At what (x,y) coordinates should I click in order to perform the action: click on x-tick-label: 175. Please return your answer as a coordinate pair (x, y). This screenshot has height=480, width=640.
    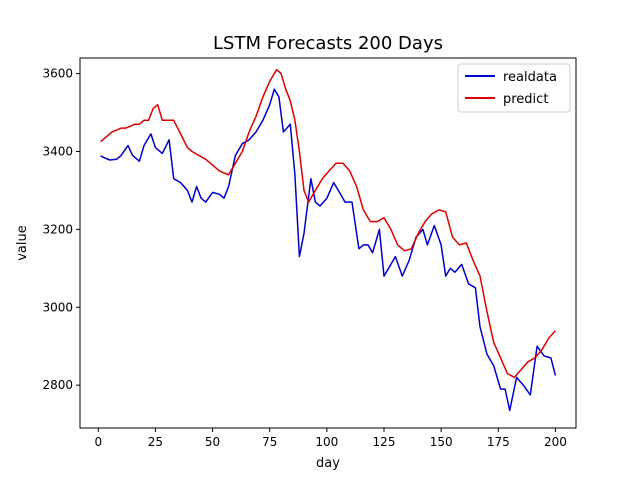
    Looking at the image, I should click on (498, 442).